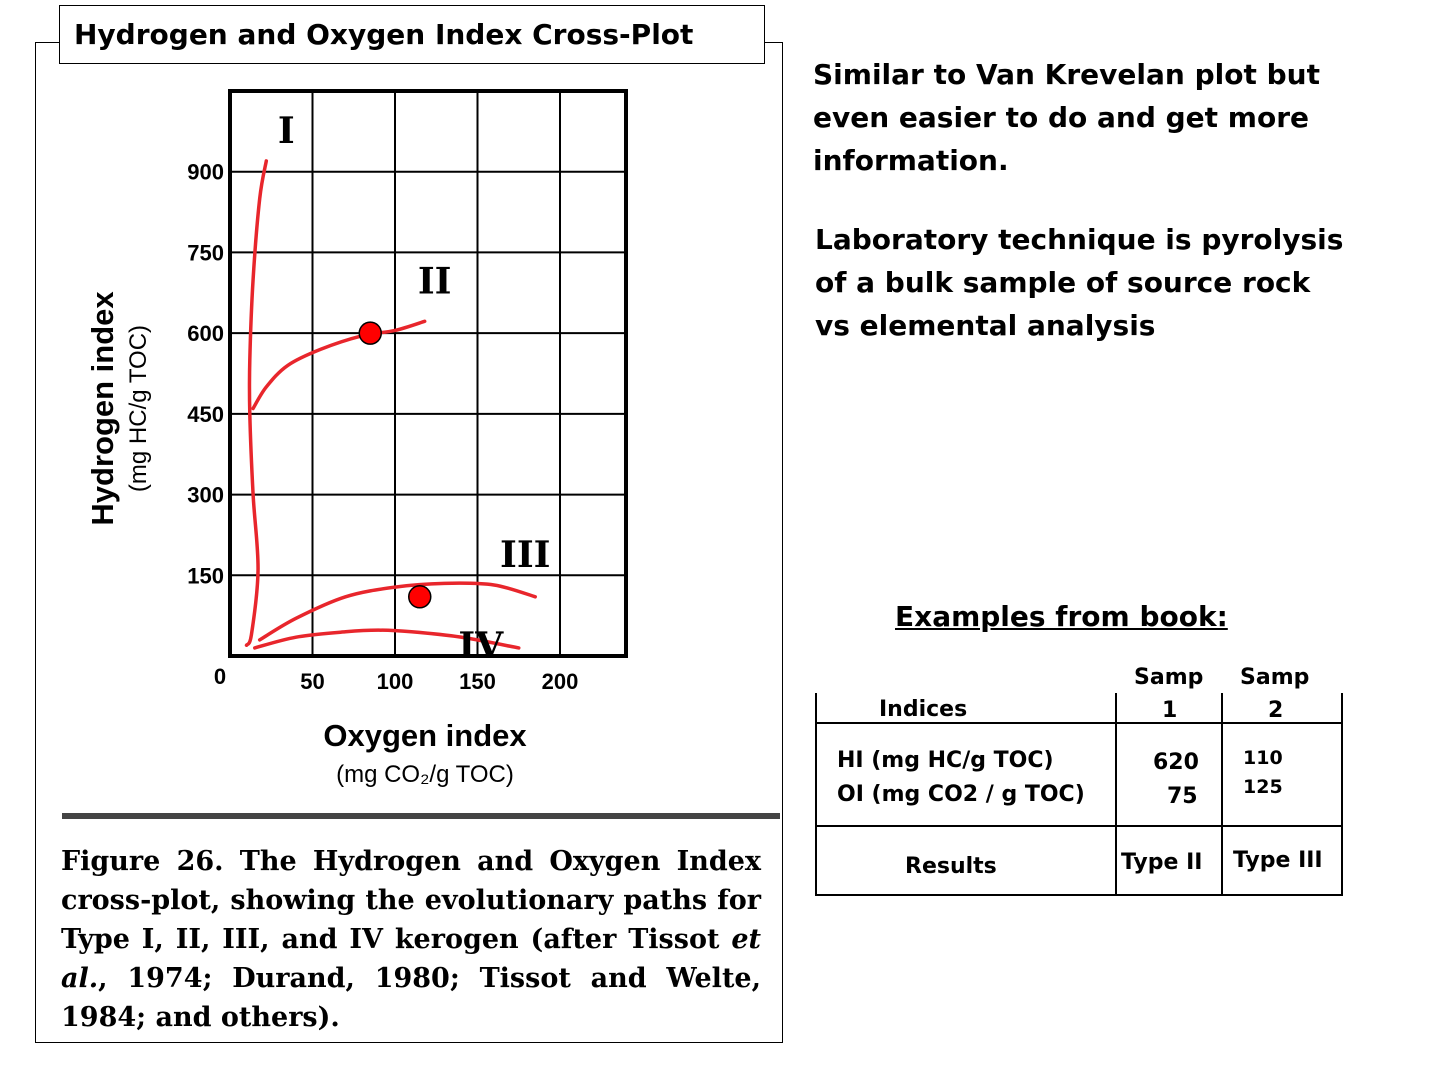  I want to click on oi-samp2-value: 125, so click(1263, 787).